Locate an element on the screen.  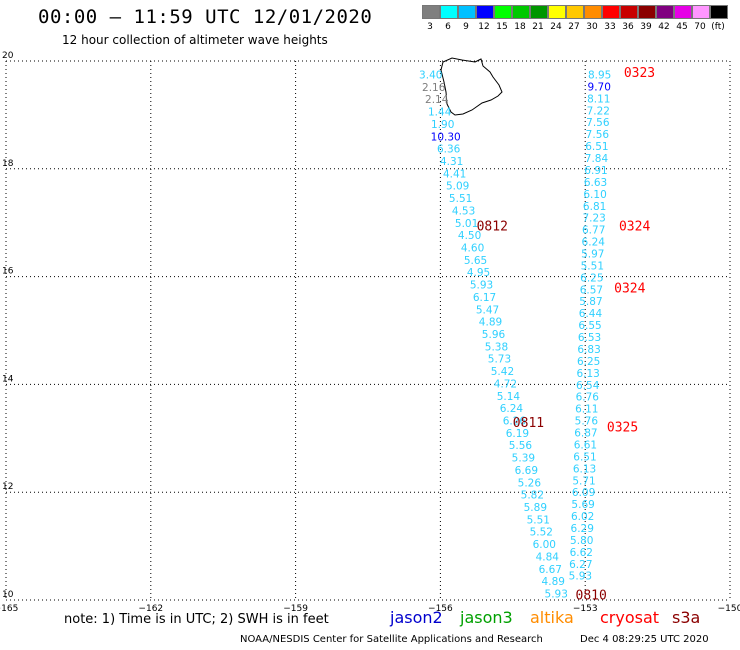
wave-height-value: 6.53 is located at coordinates (589, 338).